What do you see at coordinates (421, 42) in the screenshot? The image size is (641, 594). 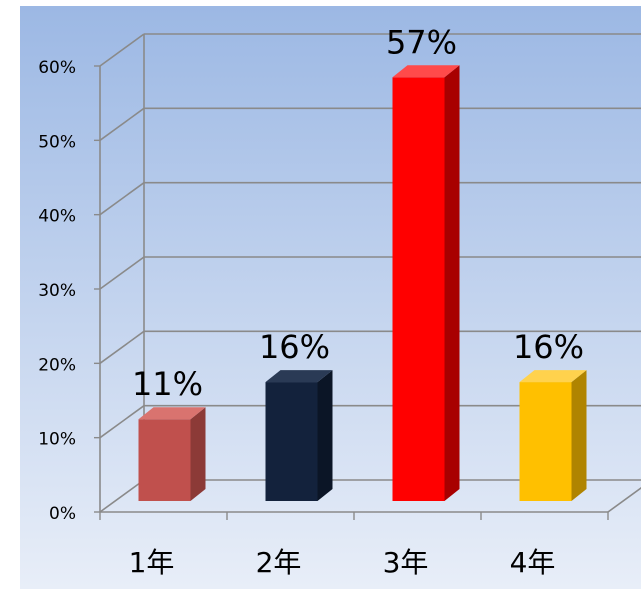 I see `data-label: 57%` at bounding box center [421, 42].